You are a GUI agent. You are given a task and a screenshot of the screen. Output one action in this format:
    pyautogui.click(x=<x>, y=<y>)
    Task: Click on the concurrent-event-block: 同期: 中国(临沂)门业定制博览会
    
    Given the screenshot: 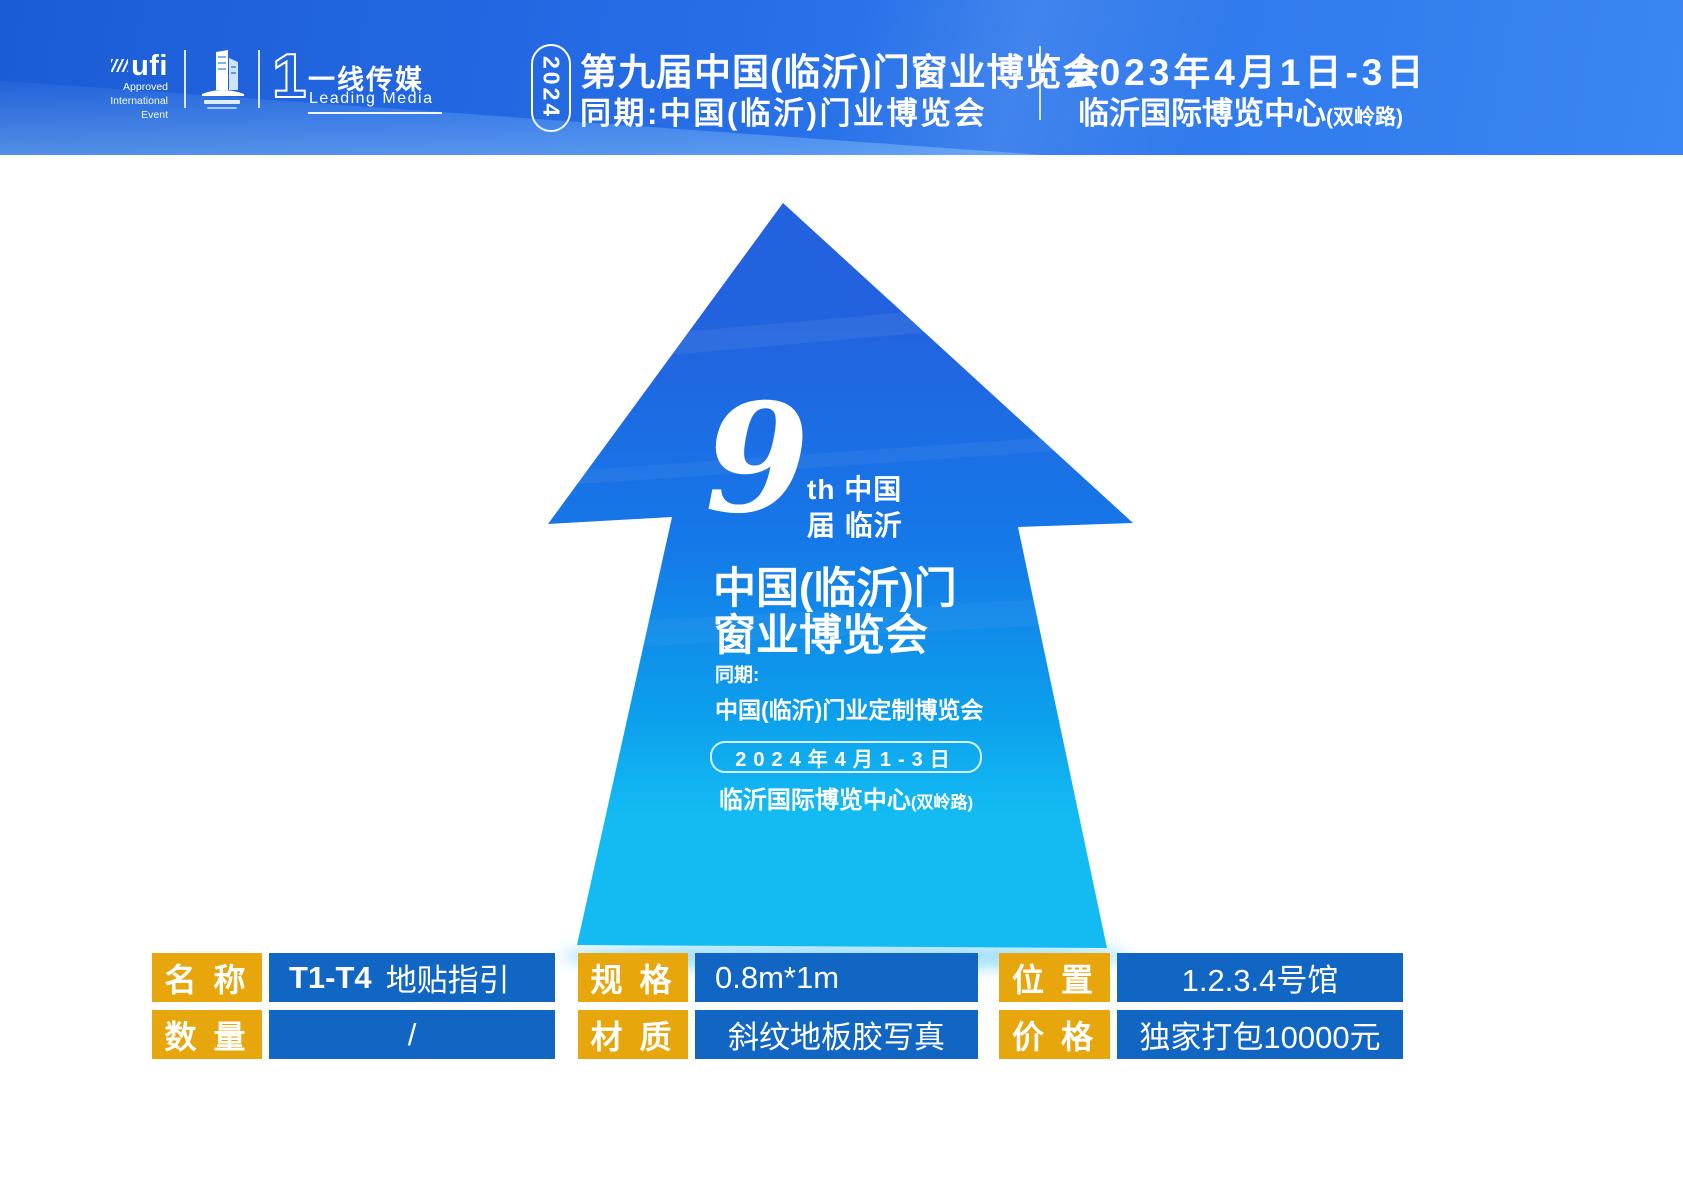 What is the action you would take?
    pyautogui.click(x=849, y=695)
    